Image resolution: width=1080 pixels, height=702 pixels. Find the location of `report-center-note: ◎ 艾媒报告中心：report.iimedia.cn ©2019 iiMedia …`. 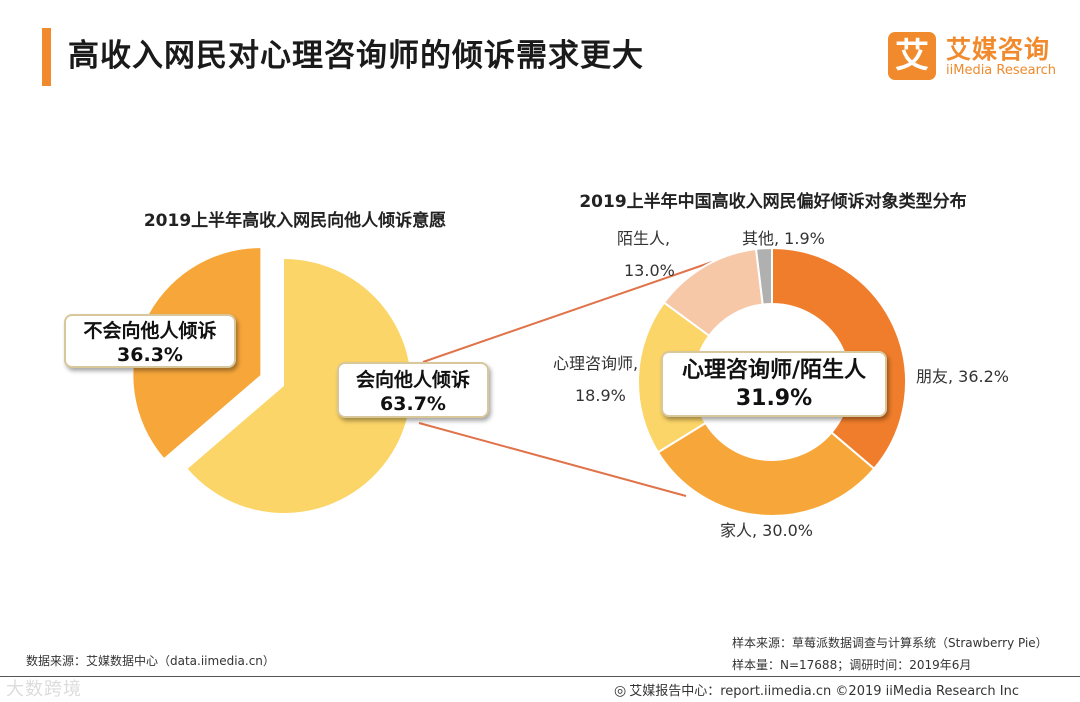

report-center-note: ◎ 艾媒报告中心：report.iimedia.cn ©2019 iiMedia … is located at coordinates (816, 689).